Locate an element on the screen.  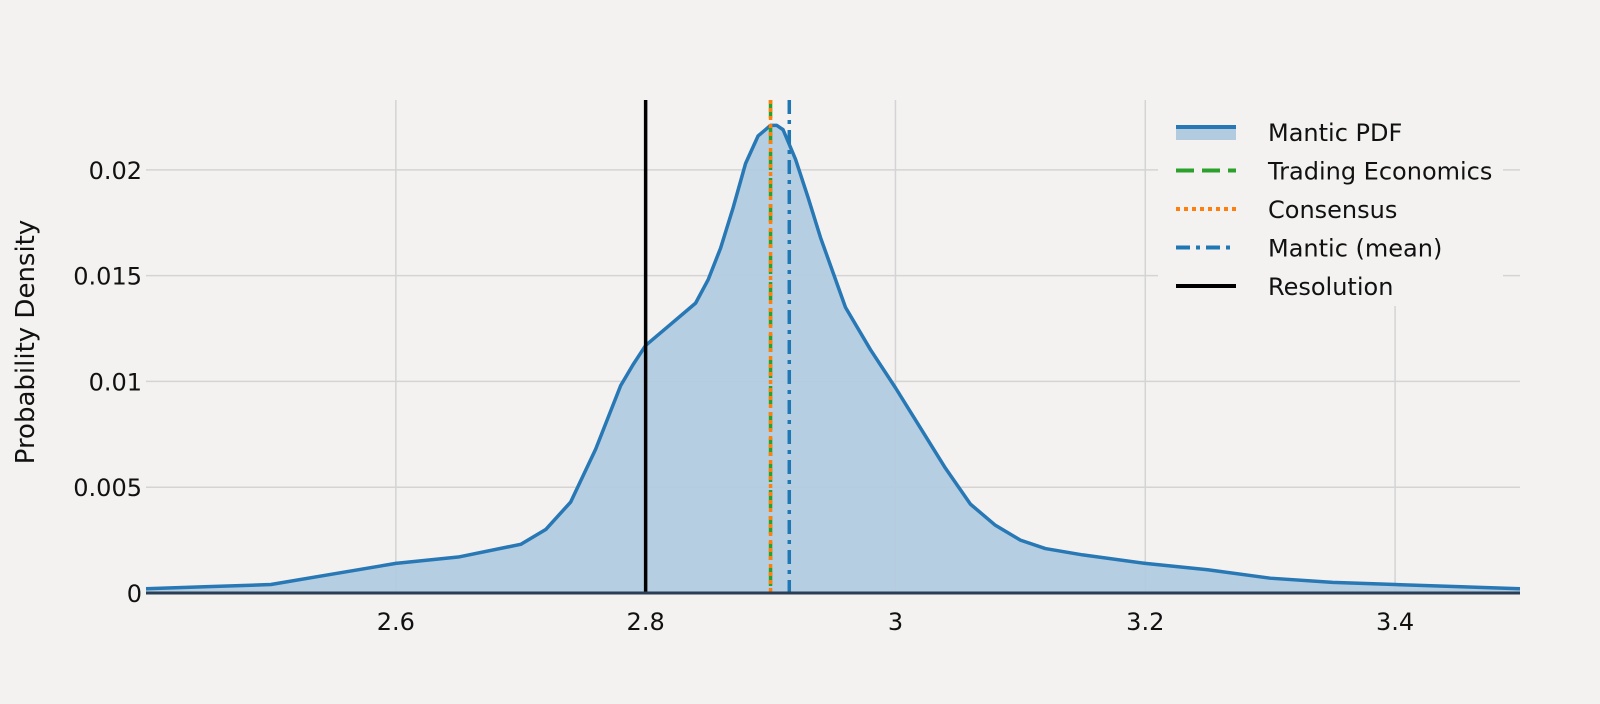
legend-resolution: Resolution is located at coordinates (1284, 287).